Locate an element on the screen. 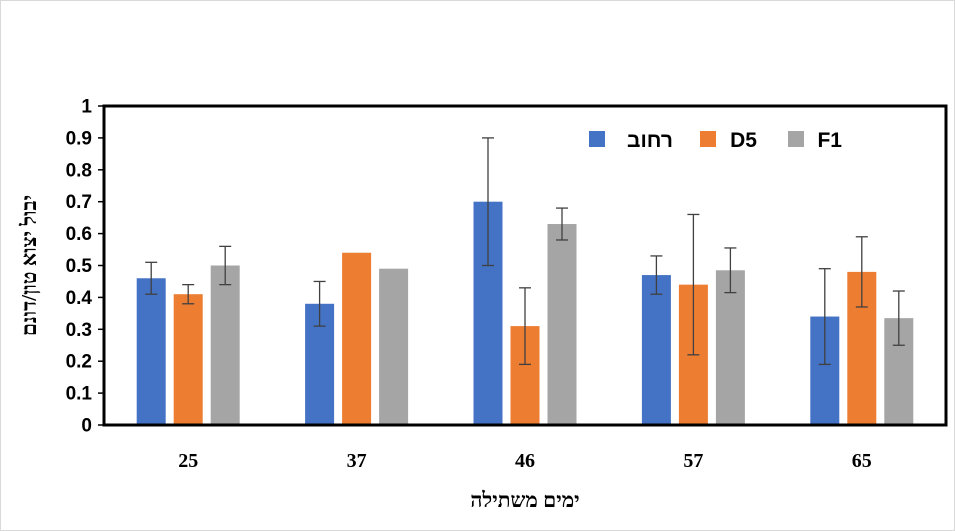  legend-label: רחוב is located at coordinates (650, 140).